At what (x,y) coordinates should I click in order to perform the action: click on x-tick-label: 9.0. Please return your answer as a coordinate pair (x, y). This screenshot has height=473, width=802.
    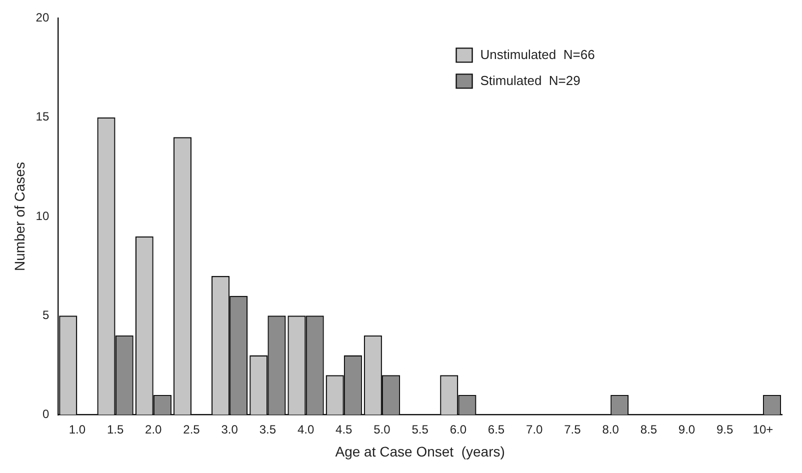
    Looking at the image, I should click on (687, 429).